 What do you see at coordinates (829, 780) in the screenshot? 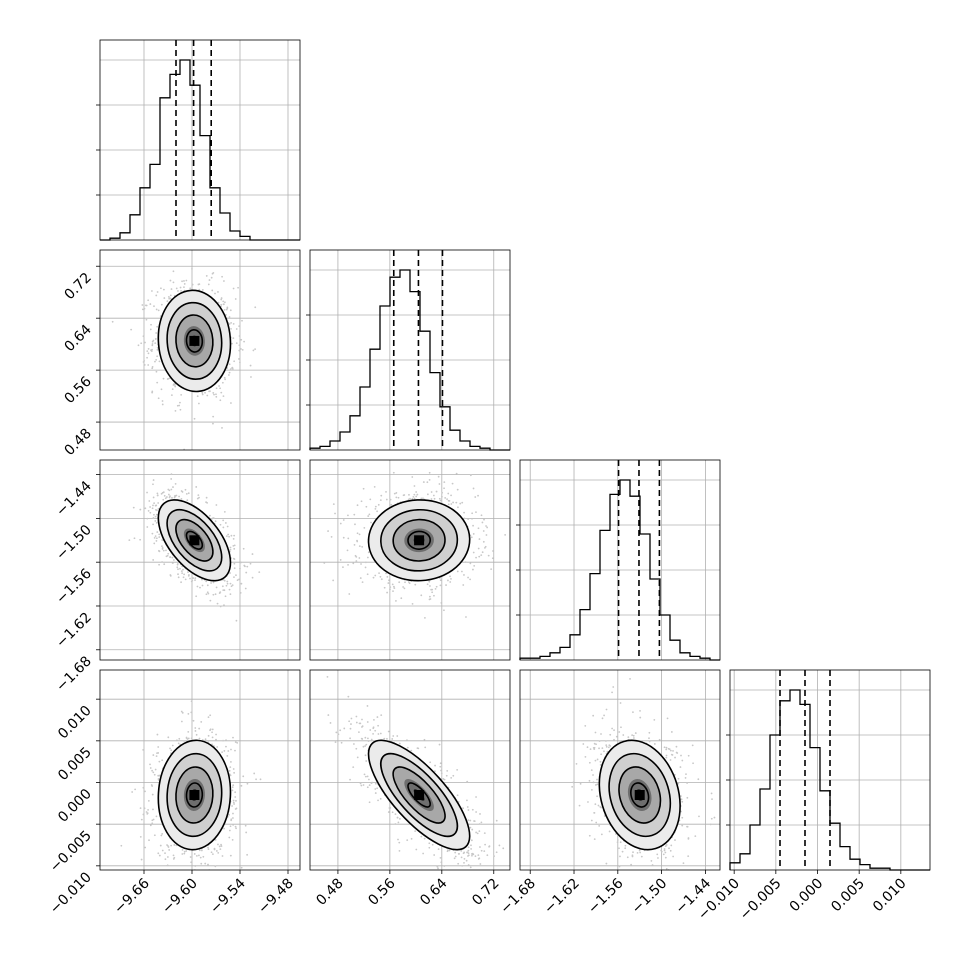
I see `histogram-step` at bounding box center [829, 780].